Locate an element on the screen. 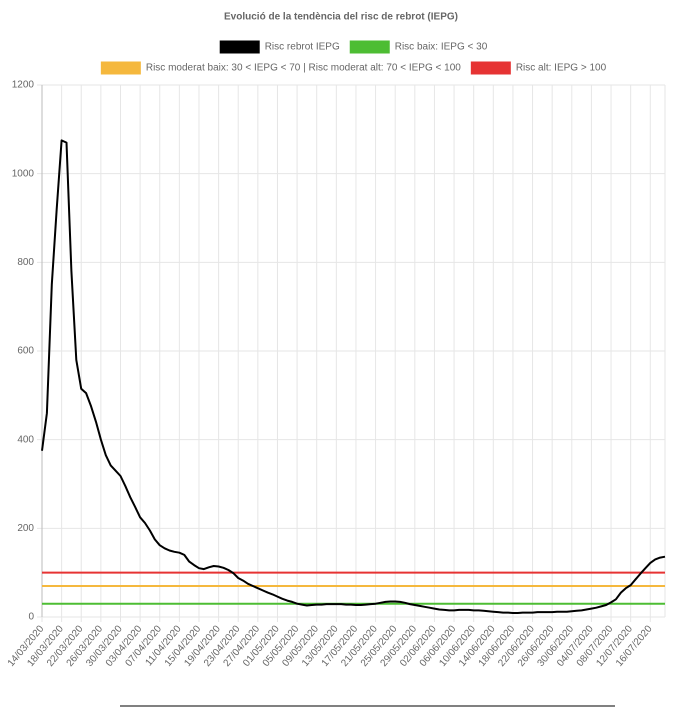  y-tick-label: 800 is located at coordinates (25, 262).